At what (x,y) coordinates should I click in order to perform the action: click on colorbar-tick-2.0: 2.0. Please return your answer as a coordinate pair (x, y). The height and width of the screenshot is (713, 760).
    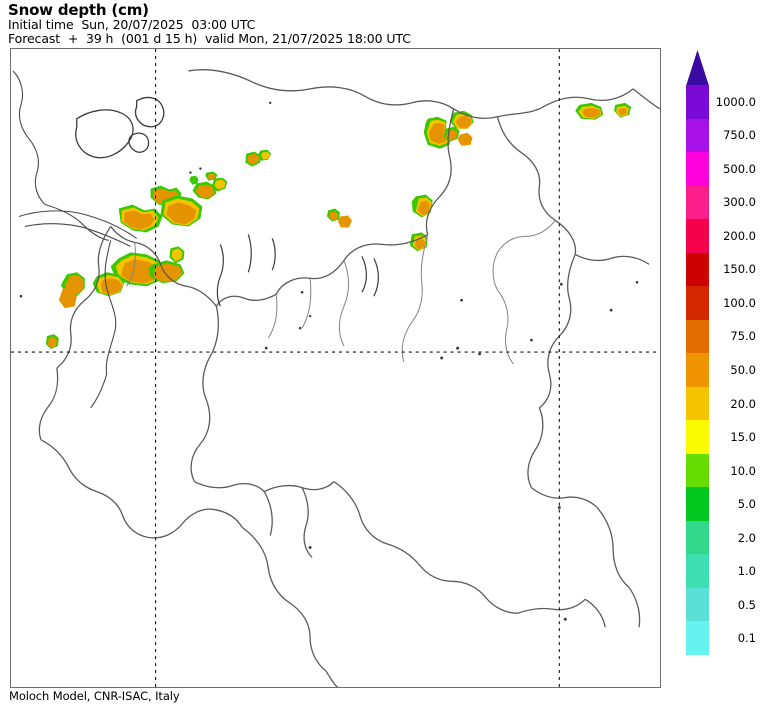
    Looking at the image, I should click on (746, 537).